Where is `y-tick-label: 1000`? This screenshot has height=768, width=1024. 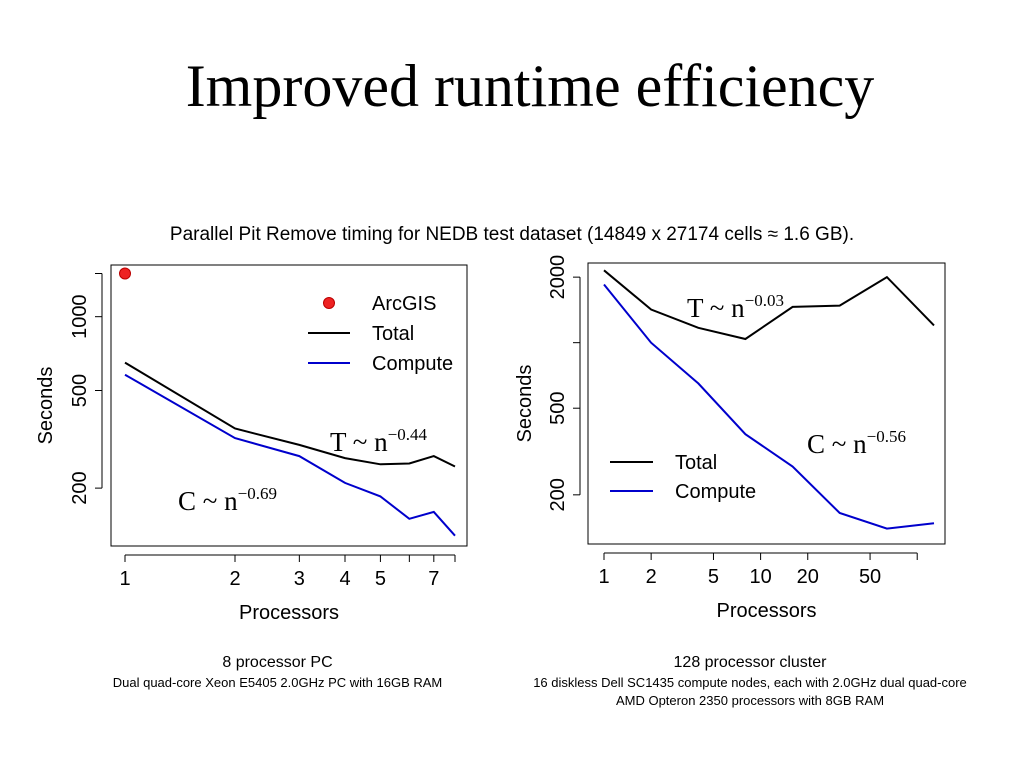 y-tick-label: 1000 is located at coordinates (80, 316).